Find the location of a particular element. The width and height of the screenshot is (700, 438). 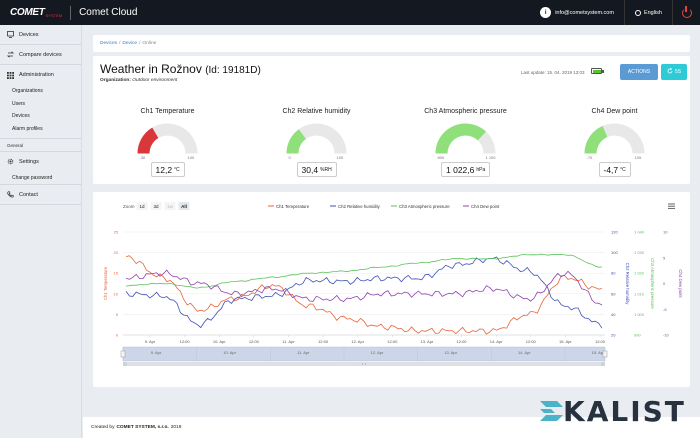

breadcrumb-device: Device is located at coordinates (130, 43).